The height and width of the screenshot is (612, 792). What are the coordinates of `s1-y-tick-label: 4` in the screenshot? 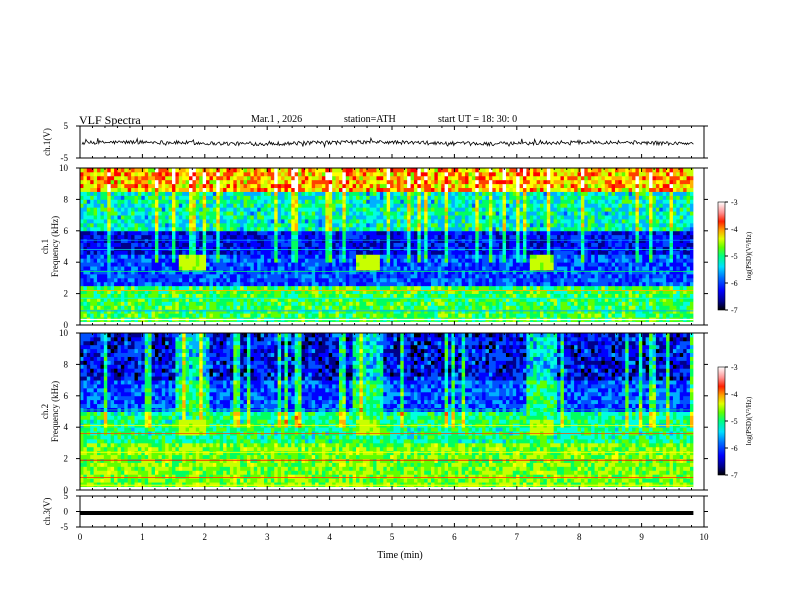 It's located at (66, 262).